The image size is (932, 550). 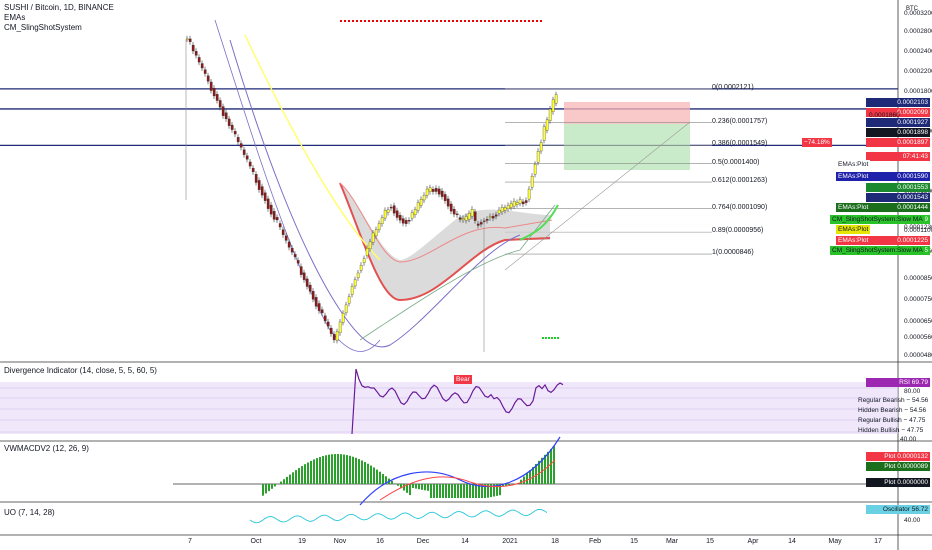 What do you see at coordinates (46, 448) in the screenshot?
I see `vwmacd-pane-title: VWMACDV2 (12, 26, 9)` at bounding box center [46, 448].